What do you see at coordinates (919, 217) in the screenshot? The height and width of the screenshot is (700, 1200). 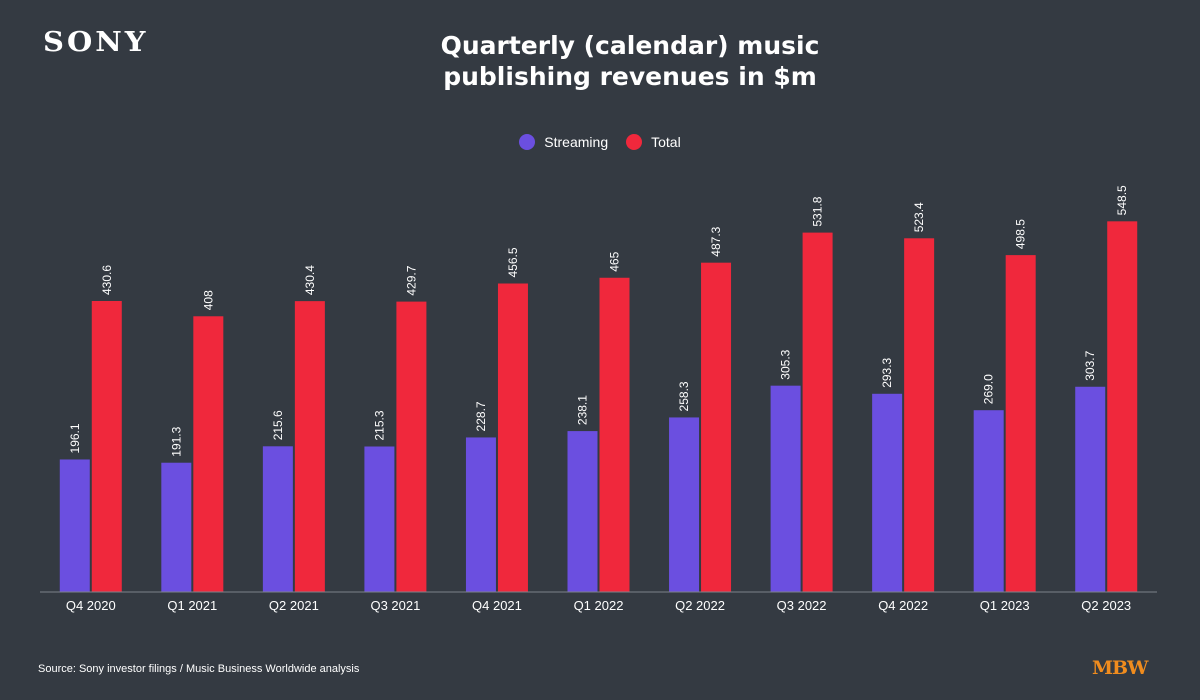 I see `data-label-total: 523.4` at bounding box center [919, 217].